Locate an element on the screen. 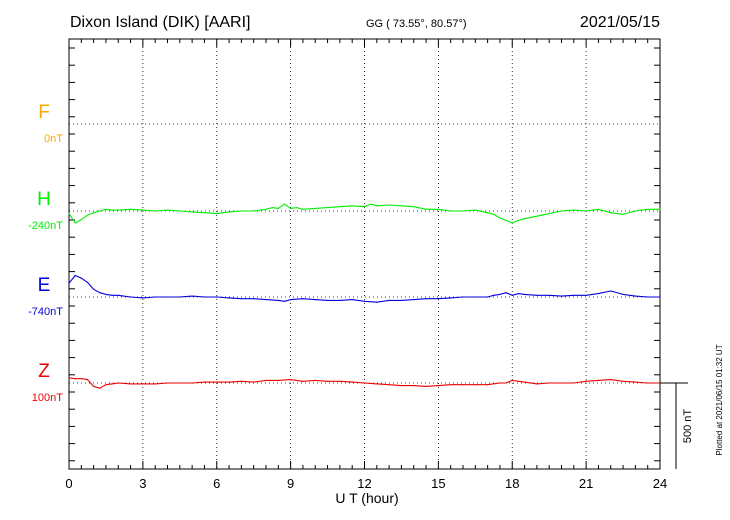 The height and width of the screenshot is (520, 730). component-labels: F 0nT H -240nT E -740nT Z 100nT is located at coordinates (45, 253).